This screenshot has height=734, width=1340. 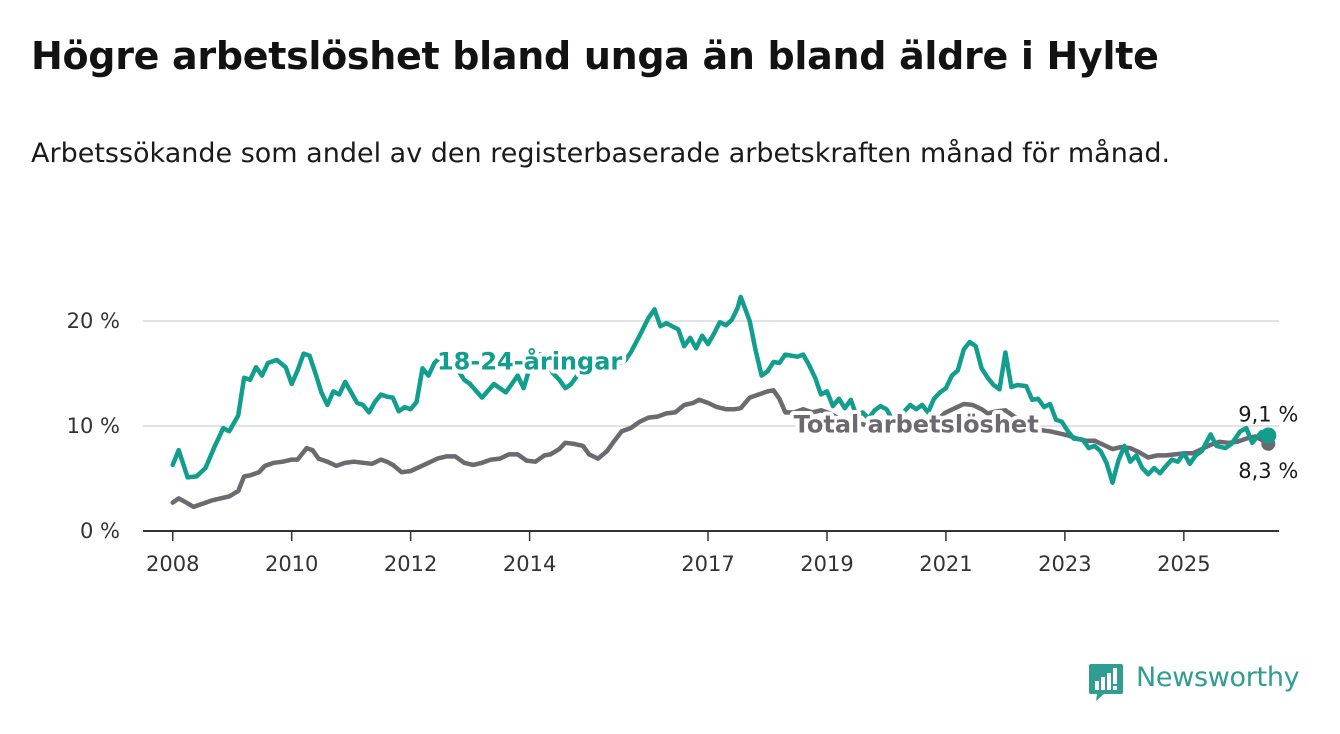 I want to click on x-tick-label: 2025, so click(x=1183, y=564).